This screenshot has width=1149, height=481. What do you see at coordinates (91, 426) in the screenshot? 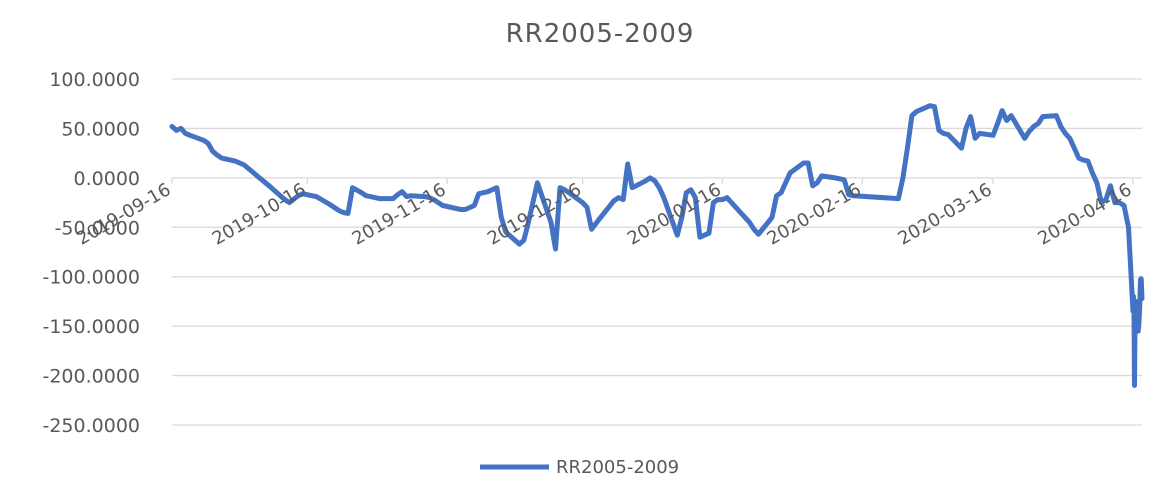
I see `y-tick-label: -250.0000` at bounding box center [91, 426].